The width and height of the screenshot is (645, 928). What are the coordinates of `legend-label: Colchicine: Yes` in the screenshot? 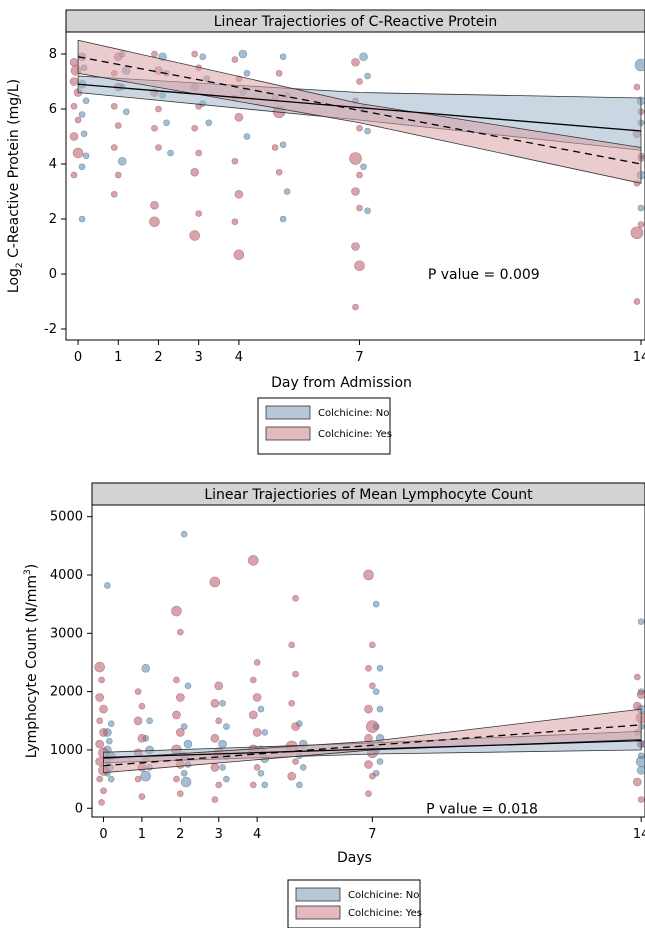 It's located at (385, 913).